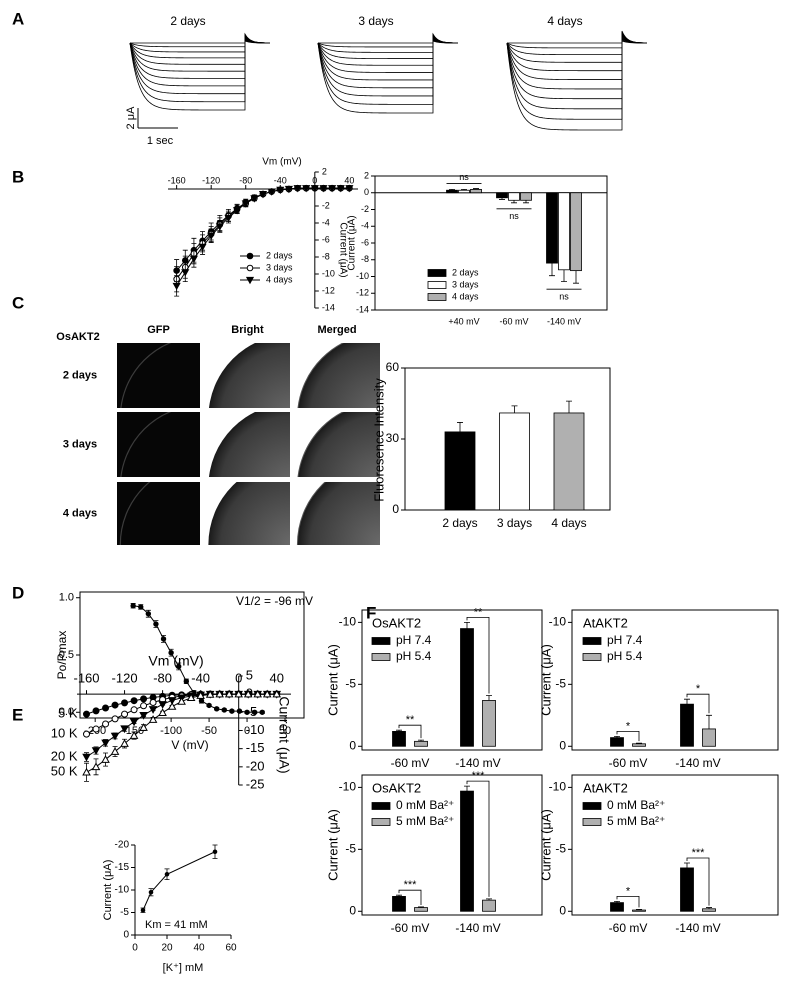 This screenshot has height=1001, width=800. Describe the element at coordinates (187, 21) in the screenshot. I see `trace-condition: 2 days` at that location.